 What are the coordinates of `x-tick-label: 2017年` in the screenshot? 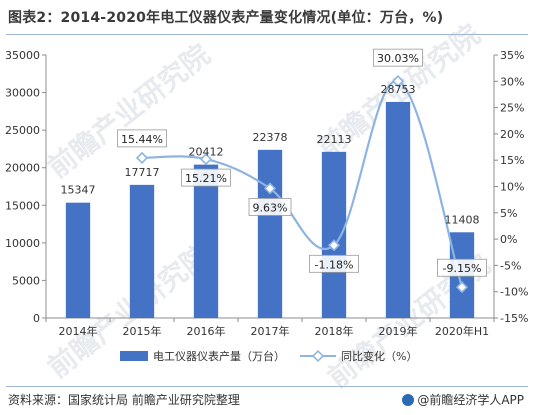 It's located at (270, 331).